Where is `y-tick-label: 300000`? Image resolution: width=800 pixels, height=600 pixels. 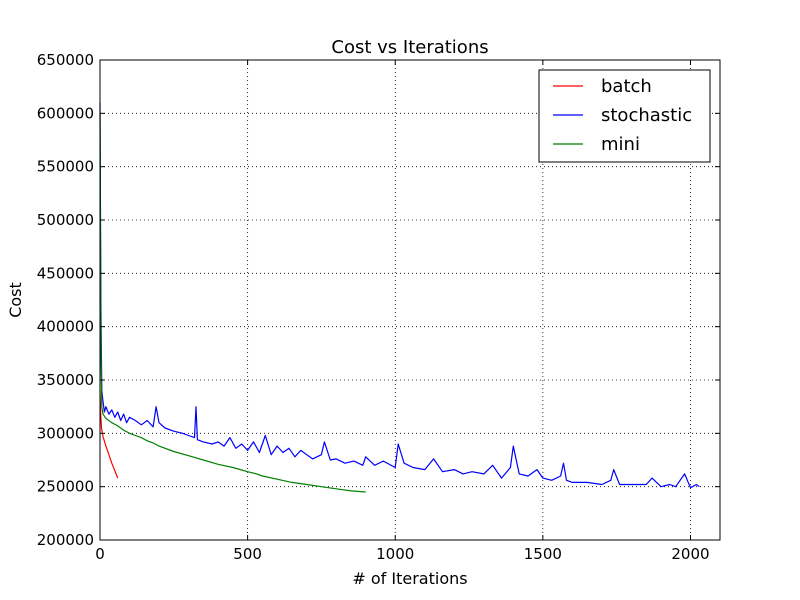 y-tick-label: 300000 is located at coordinates (65, 433).